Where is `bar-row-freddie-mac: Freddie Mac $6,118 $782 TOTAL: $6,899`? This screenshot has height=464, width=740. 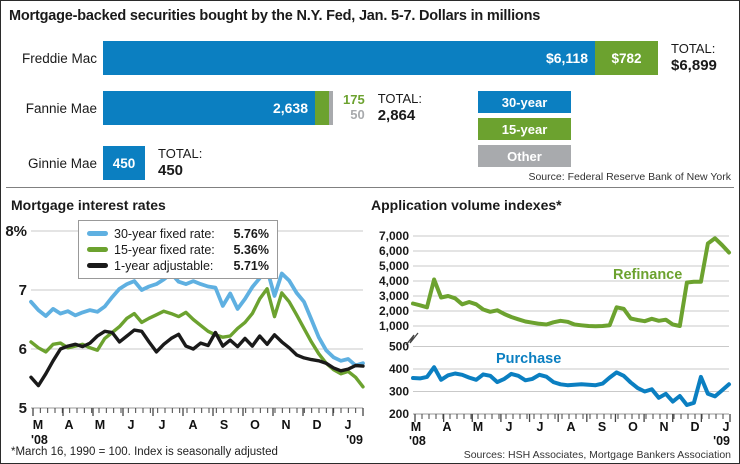
bar-row-freddie-mac: Freddie Mac $6,118 $782 TOTAL: $6,899 is located at coordinates (362, 58).